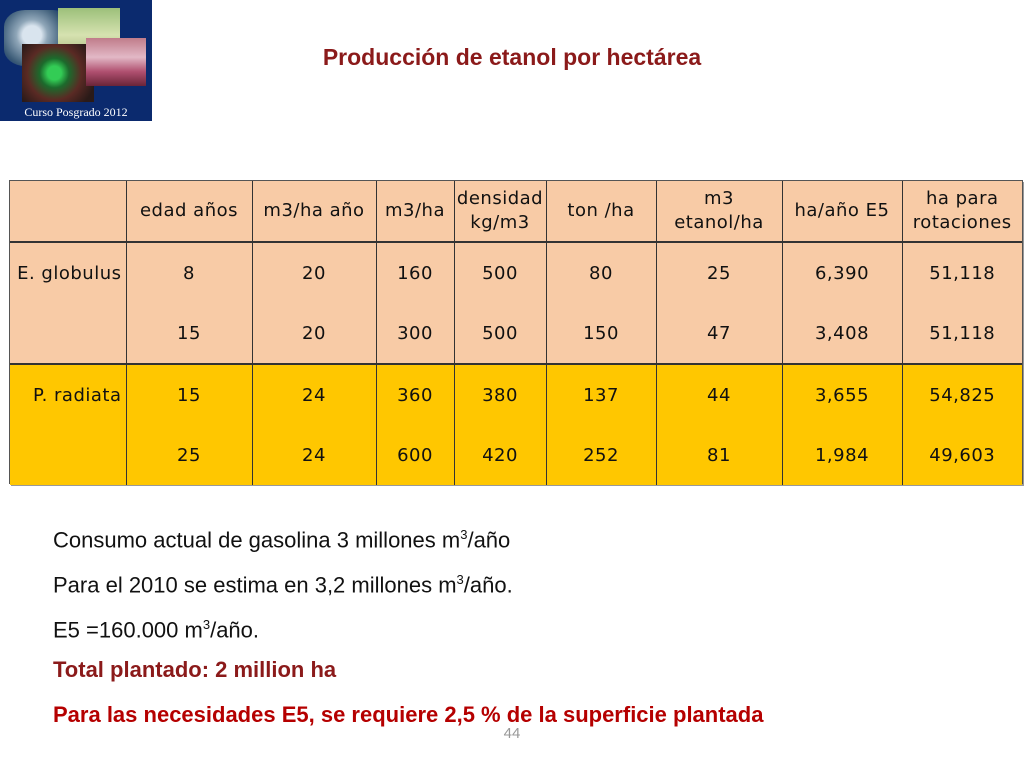 The height and width of the screenshot is (768, 1024). I want to click on table-cell: 49,603, so click(961, 455).